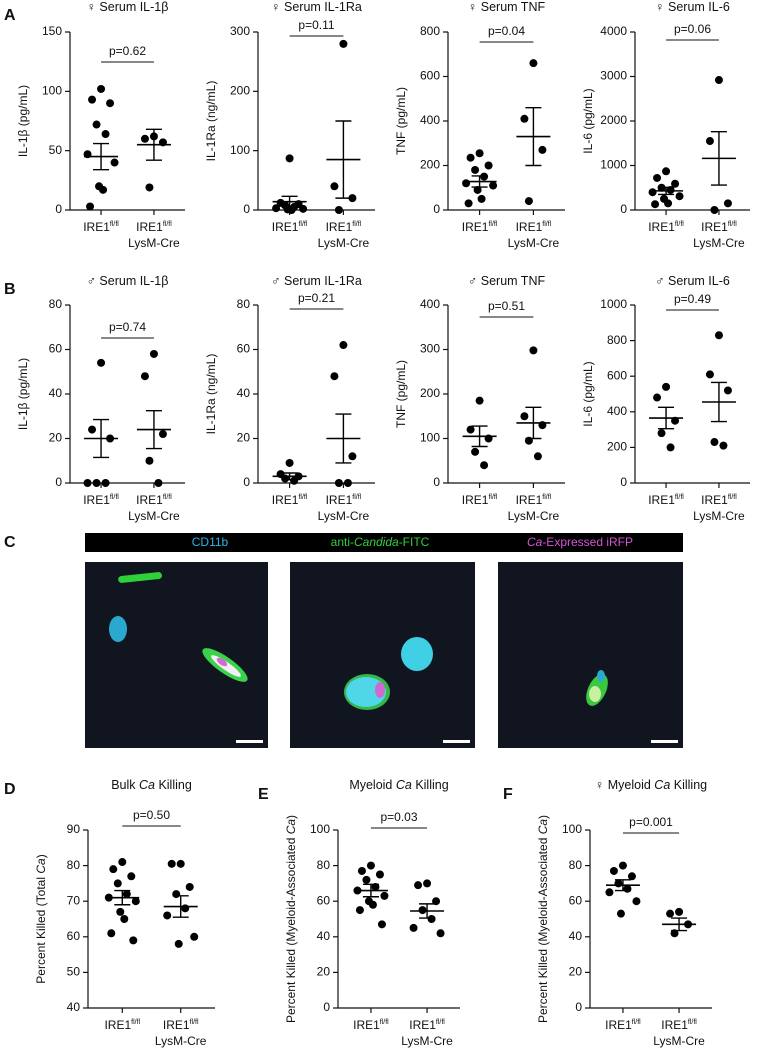 This screenshot has width=765, height=1050. What do you see at coordinates (430, 349) in the screenshot?
I see `y-tick-label: 300` at bounding box center [430, 349].